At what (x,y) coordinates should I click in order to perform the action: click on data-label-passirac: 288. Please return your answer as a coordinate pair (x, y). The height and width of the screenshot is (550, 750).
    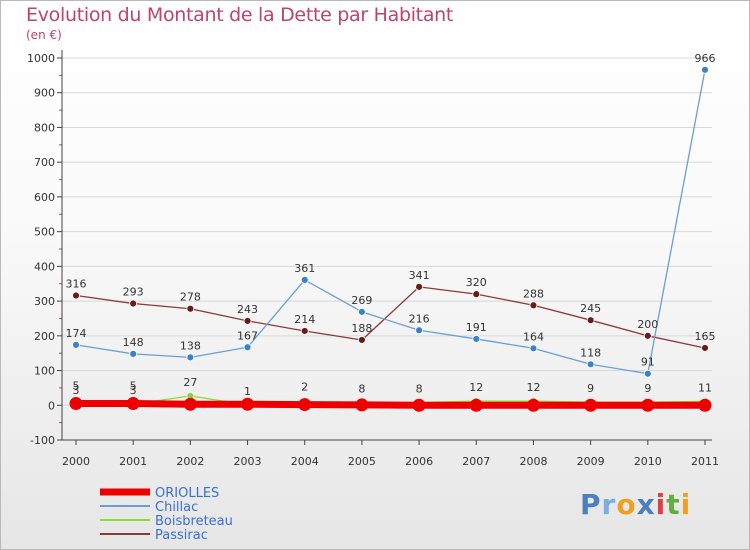
    Looking at the image, I should click on (533, 293).